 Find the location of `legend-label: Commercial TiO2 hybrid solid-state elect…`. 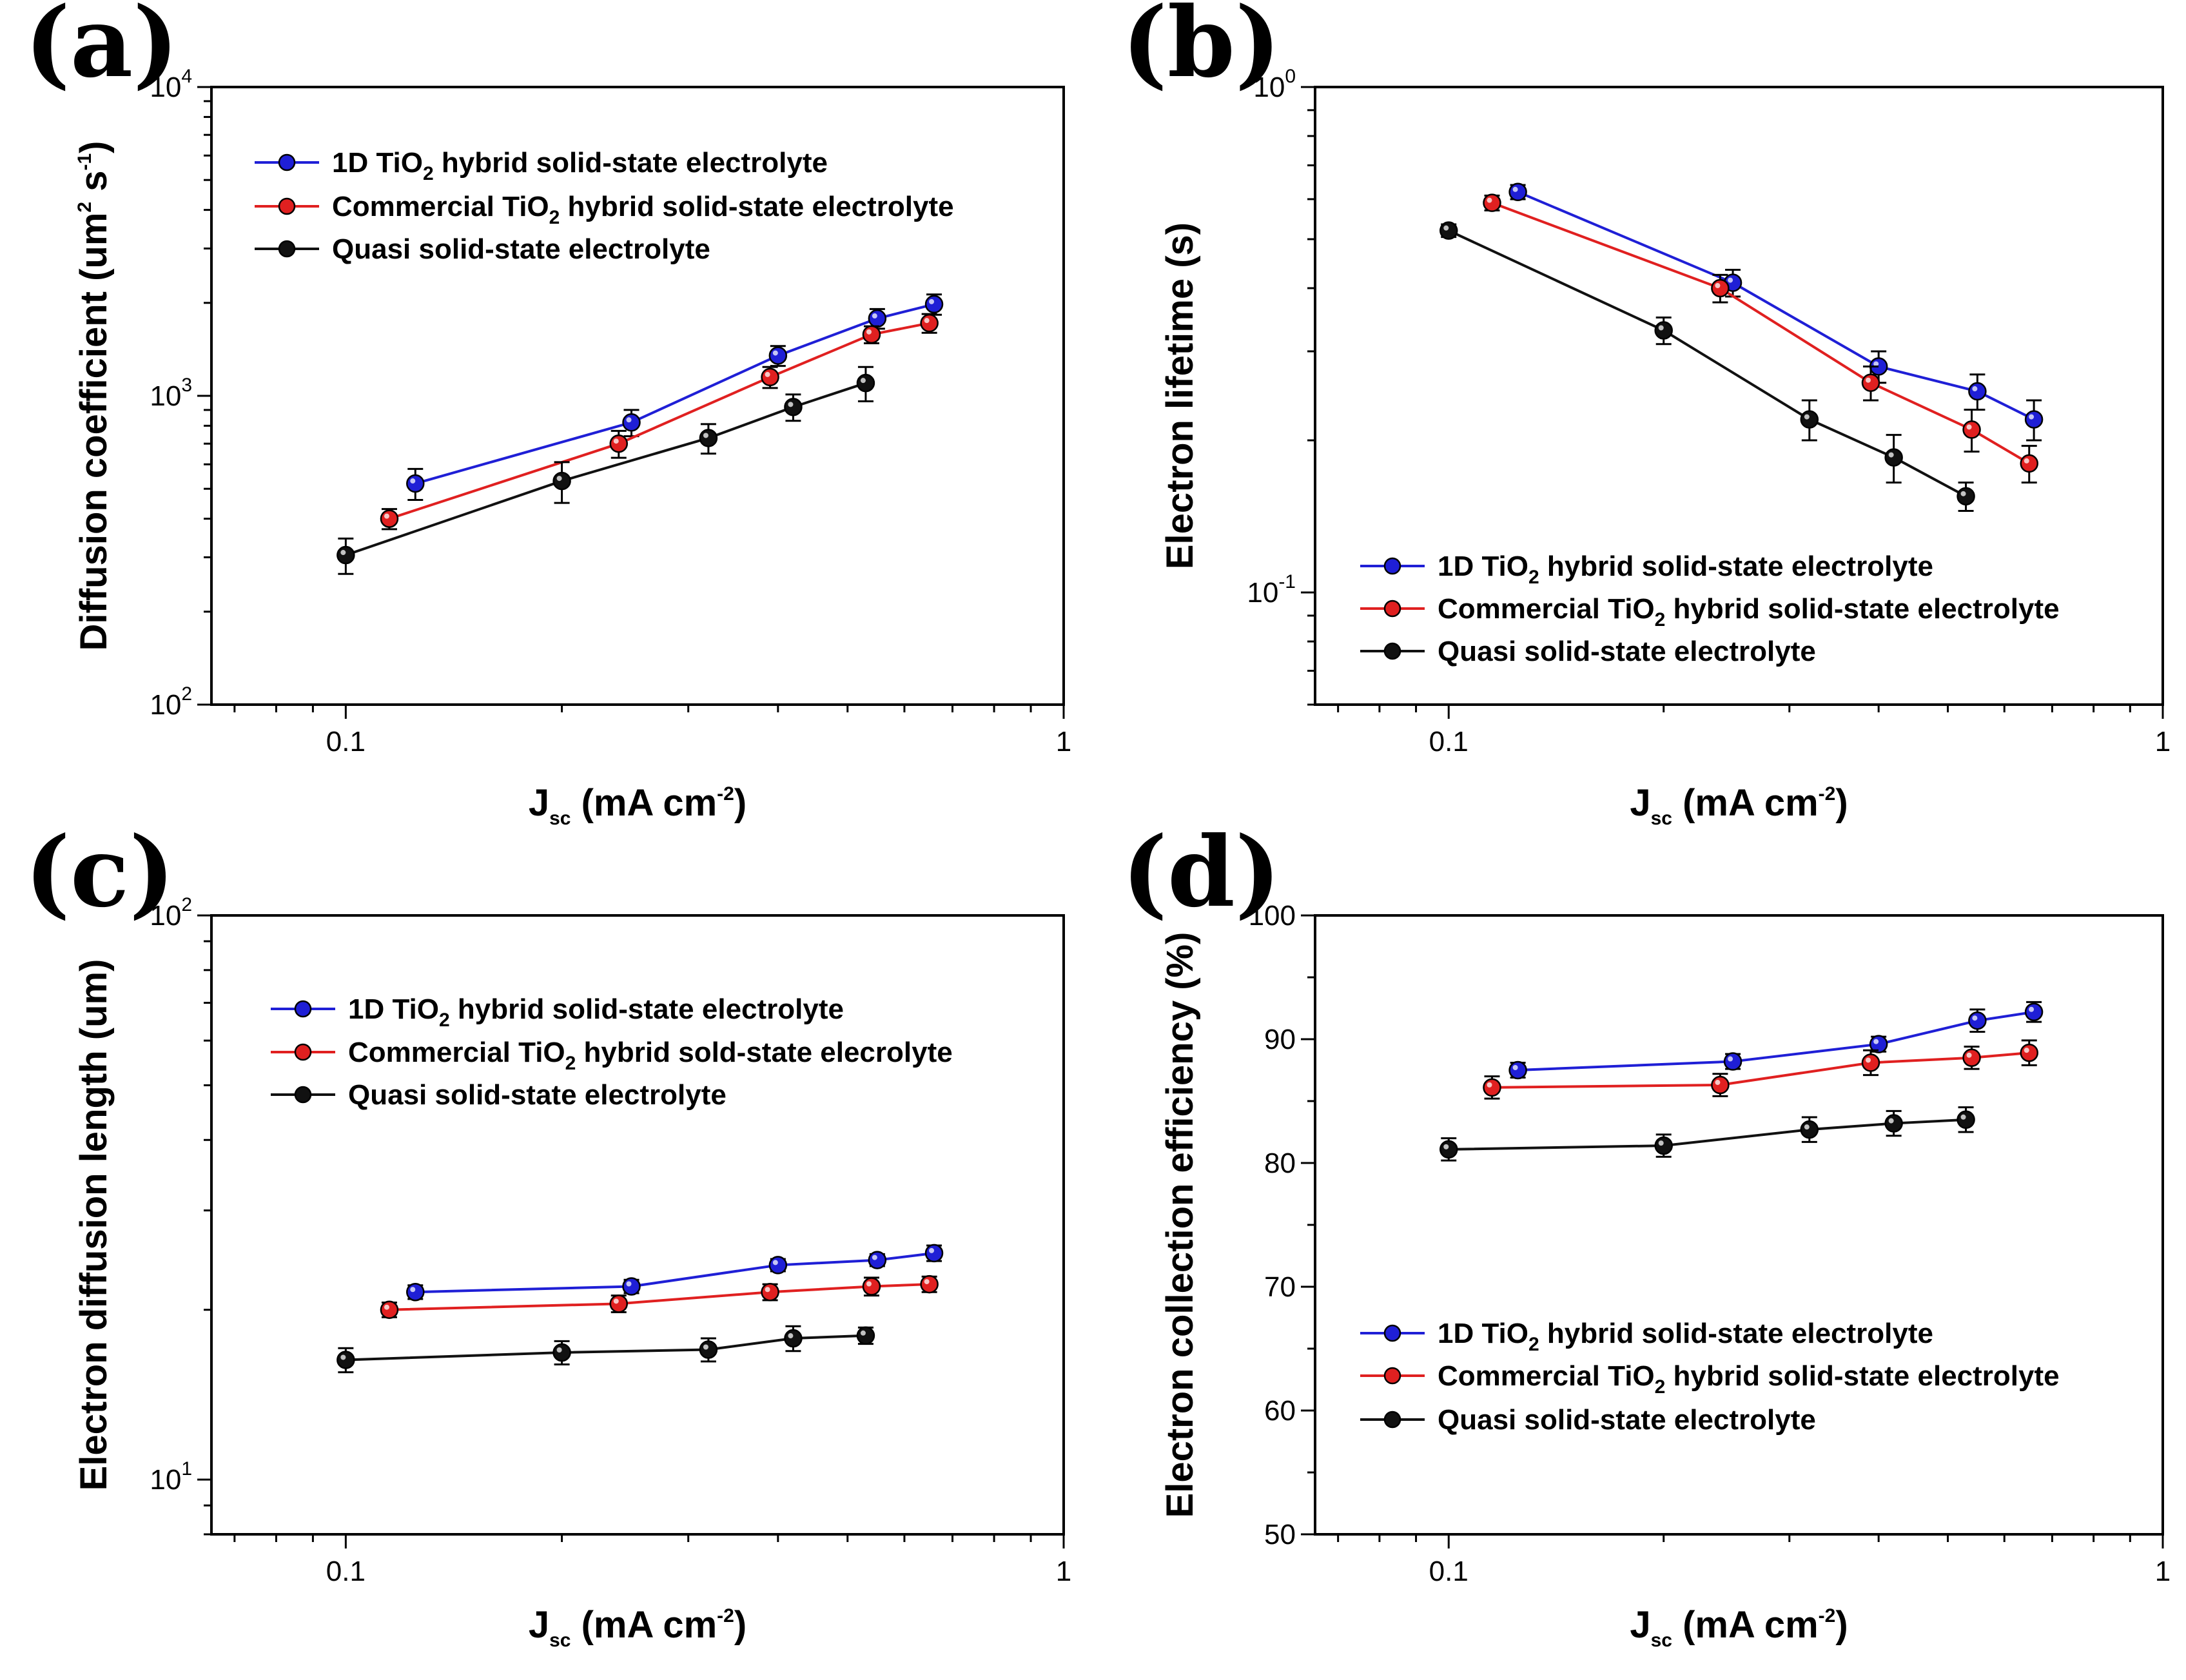

legend-label: Commercial TiO2 hybrid solid-state elect… is located at coordinates (1749, 611).